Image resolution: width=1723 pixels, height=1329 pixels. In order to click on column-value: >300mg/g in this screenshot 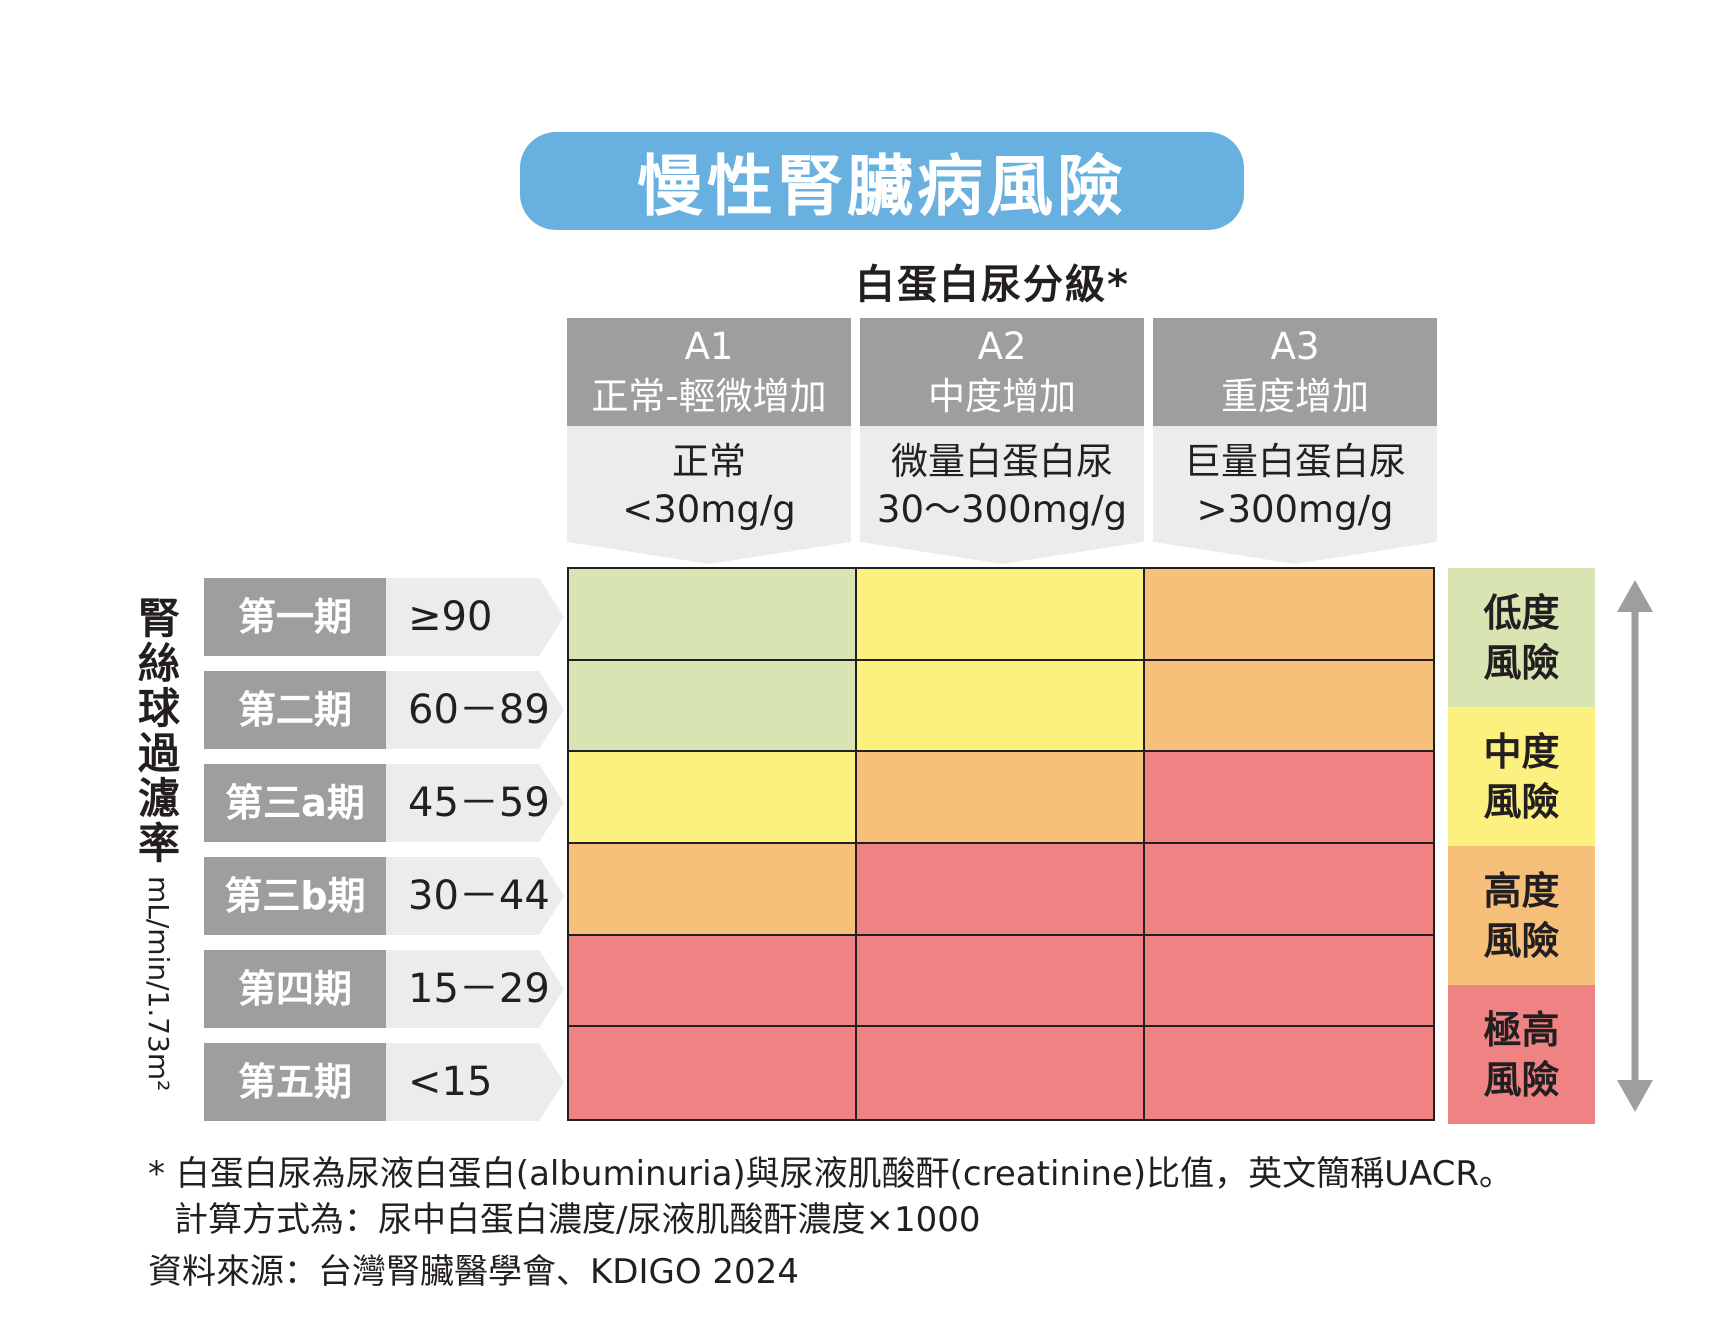, I will do `click(1295, 509)`.